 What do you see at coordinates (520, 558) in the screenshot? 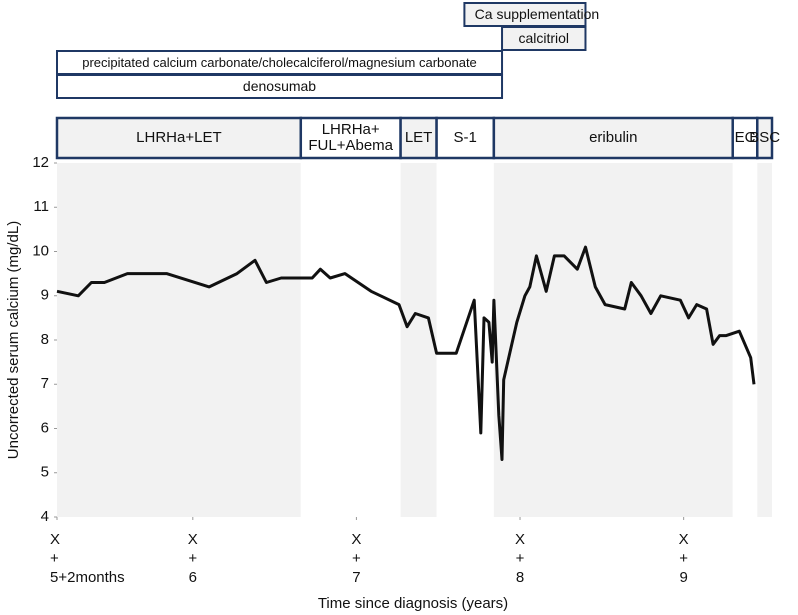
I see `x-tick-label: X +8` at bounding box center [520, 558].